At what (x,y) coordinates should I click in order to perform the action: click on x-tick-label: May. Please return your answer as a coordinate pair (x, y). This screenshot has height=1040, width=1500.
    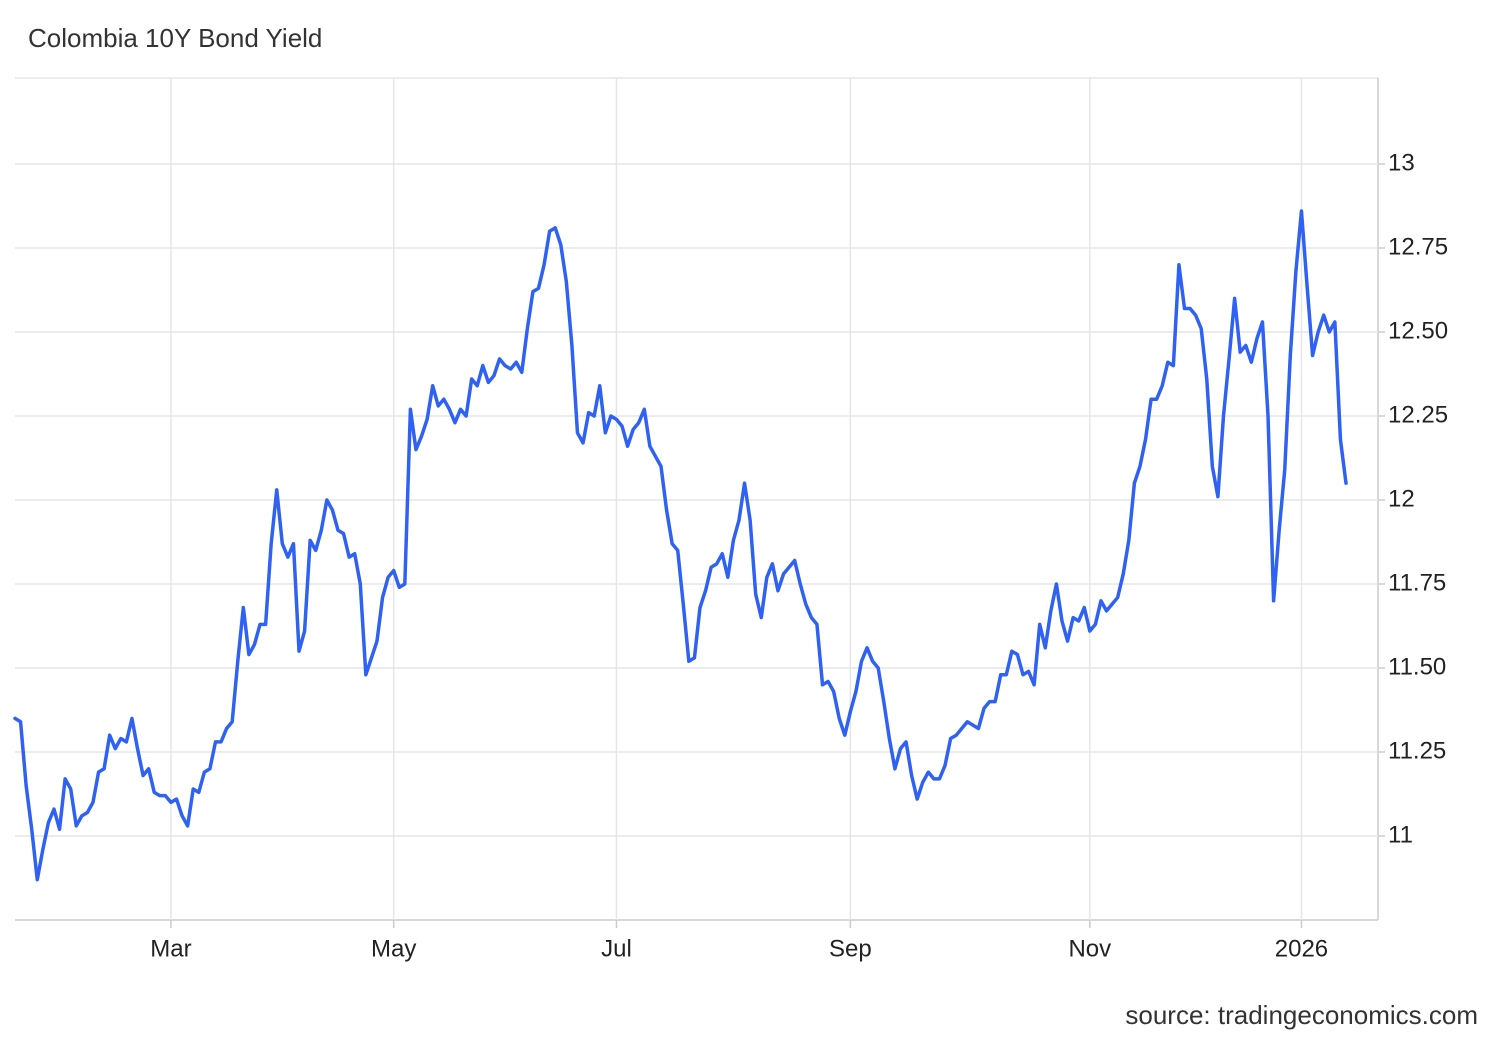
    Looking at the image, I should click on (393, 948).